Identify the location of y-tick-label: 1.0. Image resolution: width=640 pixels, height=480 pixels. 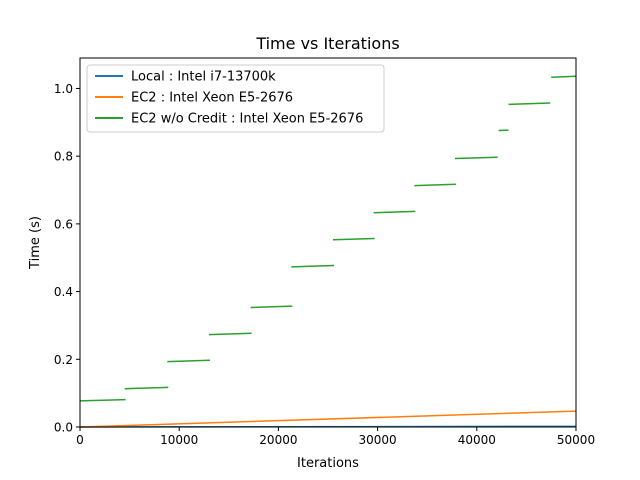
(63, 89).